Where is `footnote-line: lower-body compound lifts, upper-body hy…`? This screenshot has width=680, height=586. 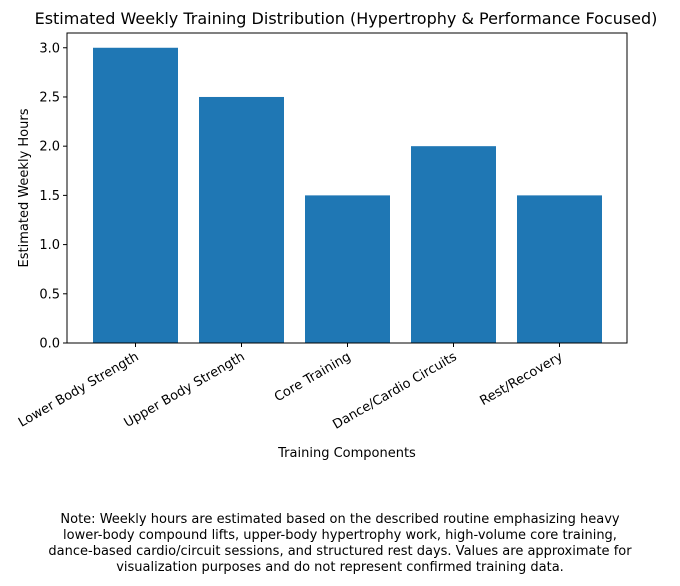 footnote-line: lower-body compound lifts, upper-body hy… is located at coordinates (340, 535).